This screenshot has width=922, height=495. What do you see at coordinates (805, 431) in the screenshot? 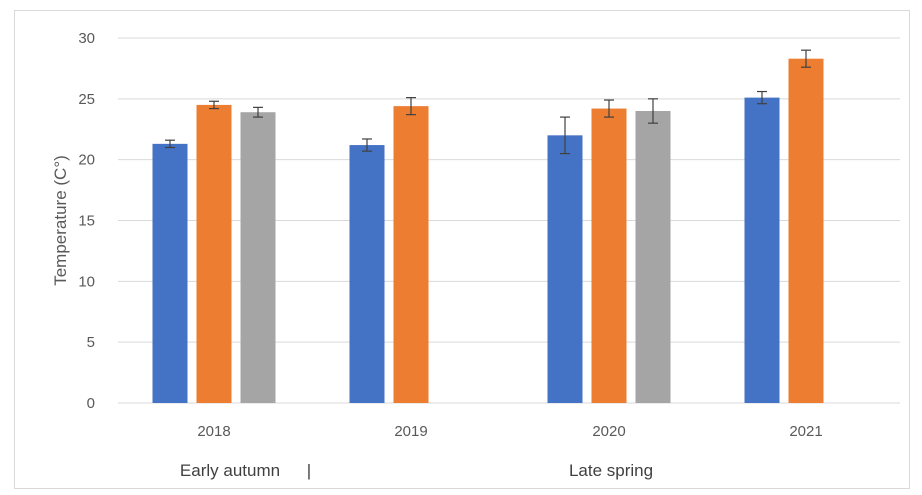
I see `x-tick-label-2021: 2021` at bounding box center [805, 431].